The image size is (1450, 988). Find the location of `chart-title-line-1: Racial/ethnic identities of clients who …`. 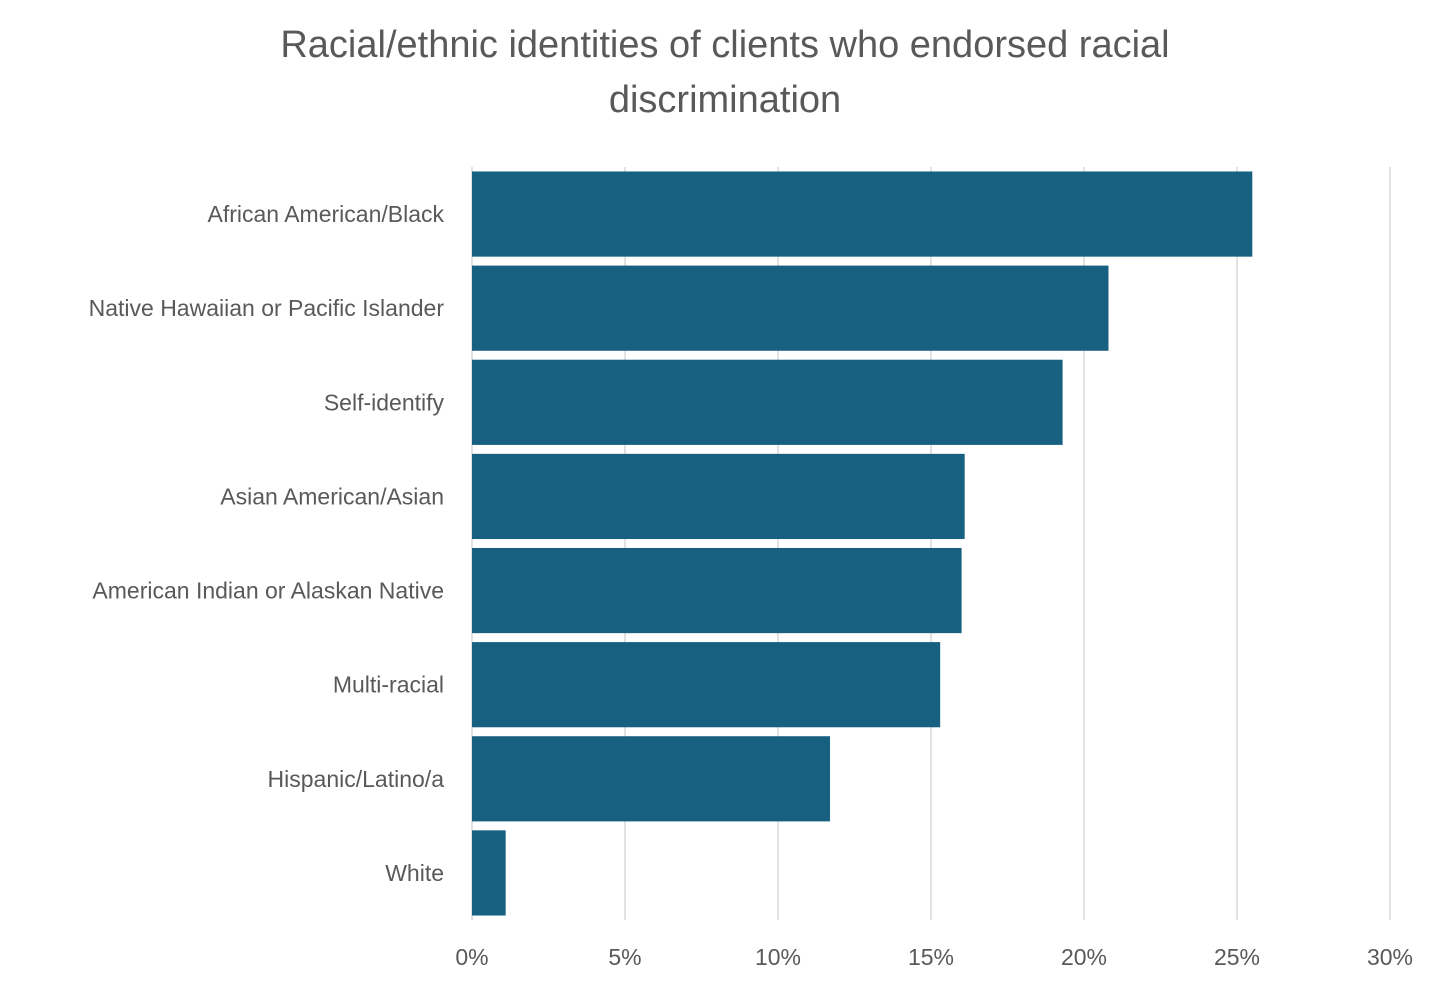

chart-title-line-1: Racial/ethnic identities of clients who … is located at coordinates (725, 45).